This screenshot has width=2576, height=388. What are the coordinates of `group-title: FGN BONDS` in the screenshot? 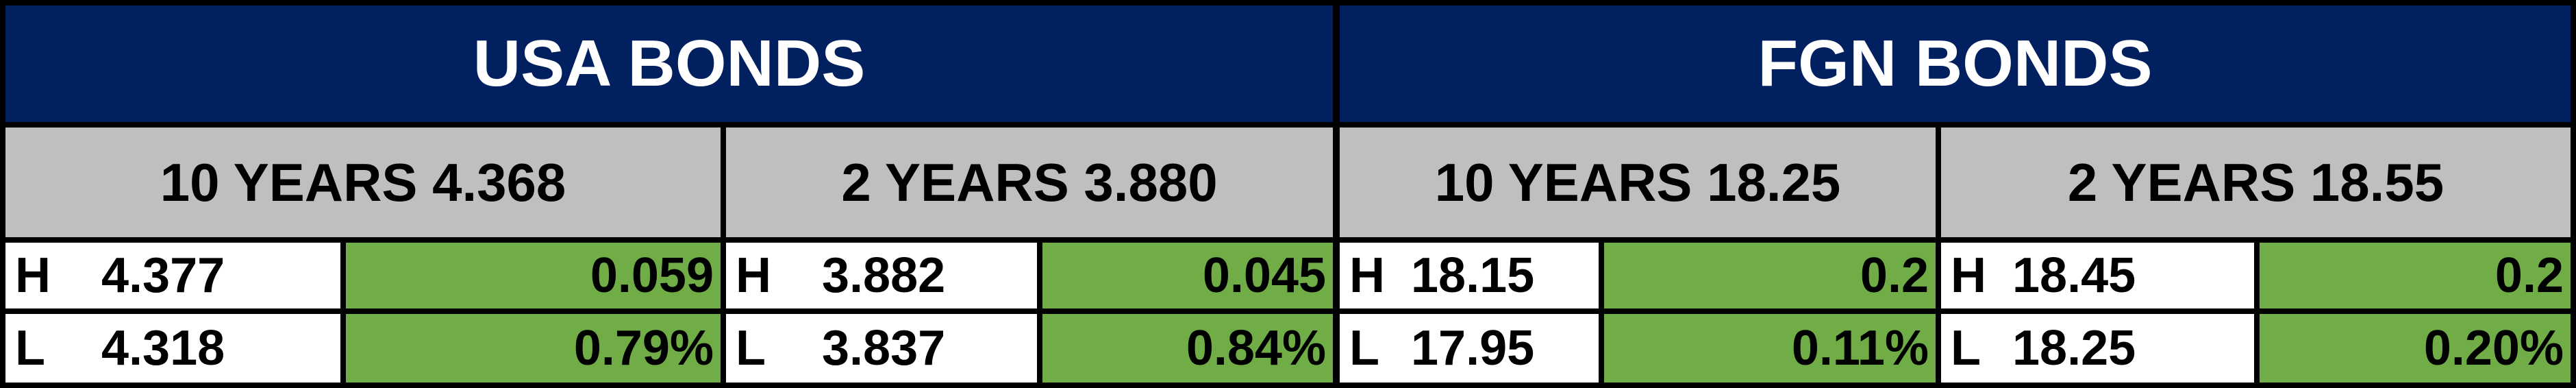 It's located at (1955, 63).